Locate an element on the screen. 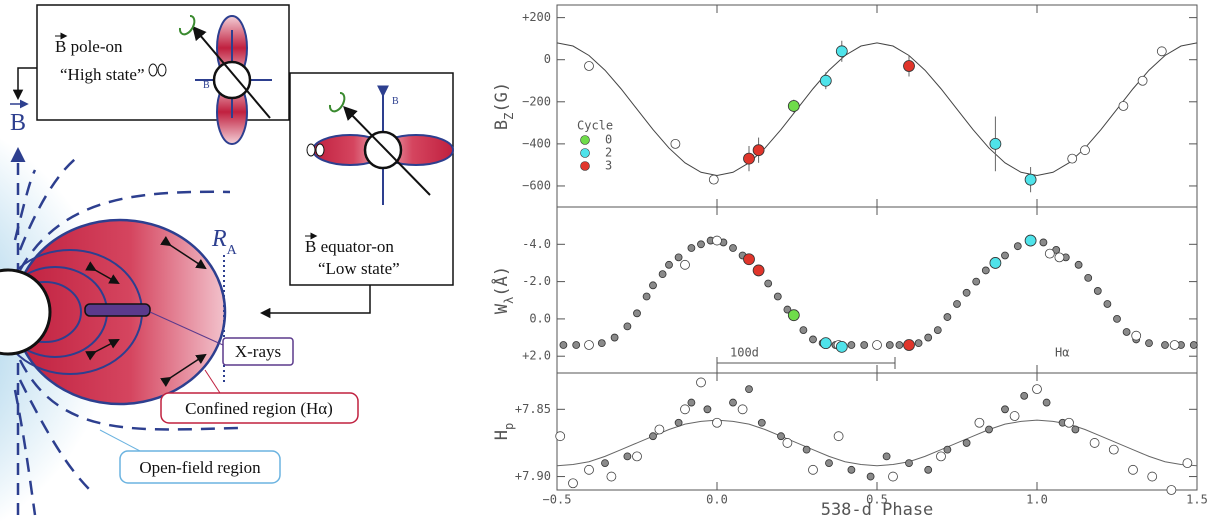 The image size is (1217, 521). open-field-label: Open-field region is located at coordinates (200, 467).